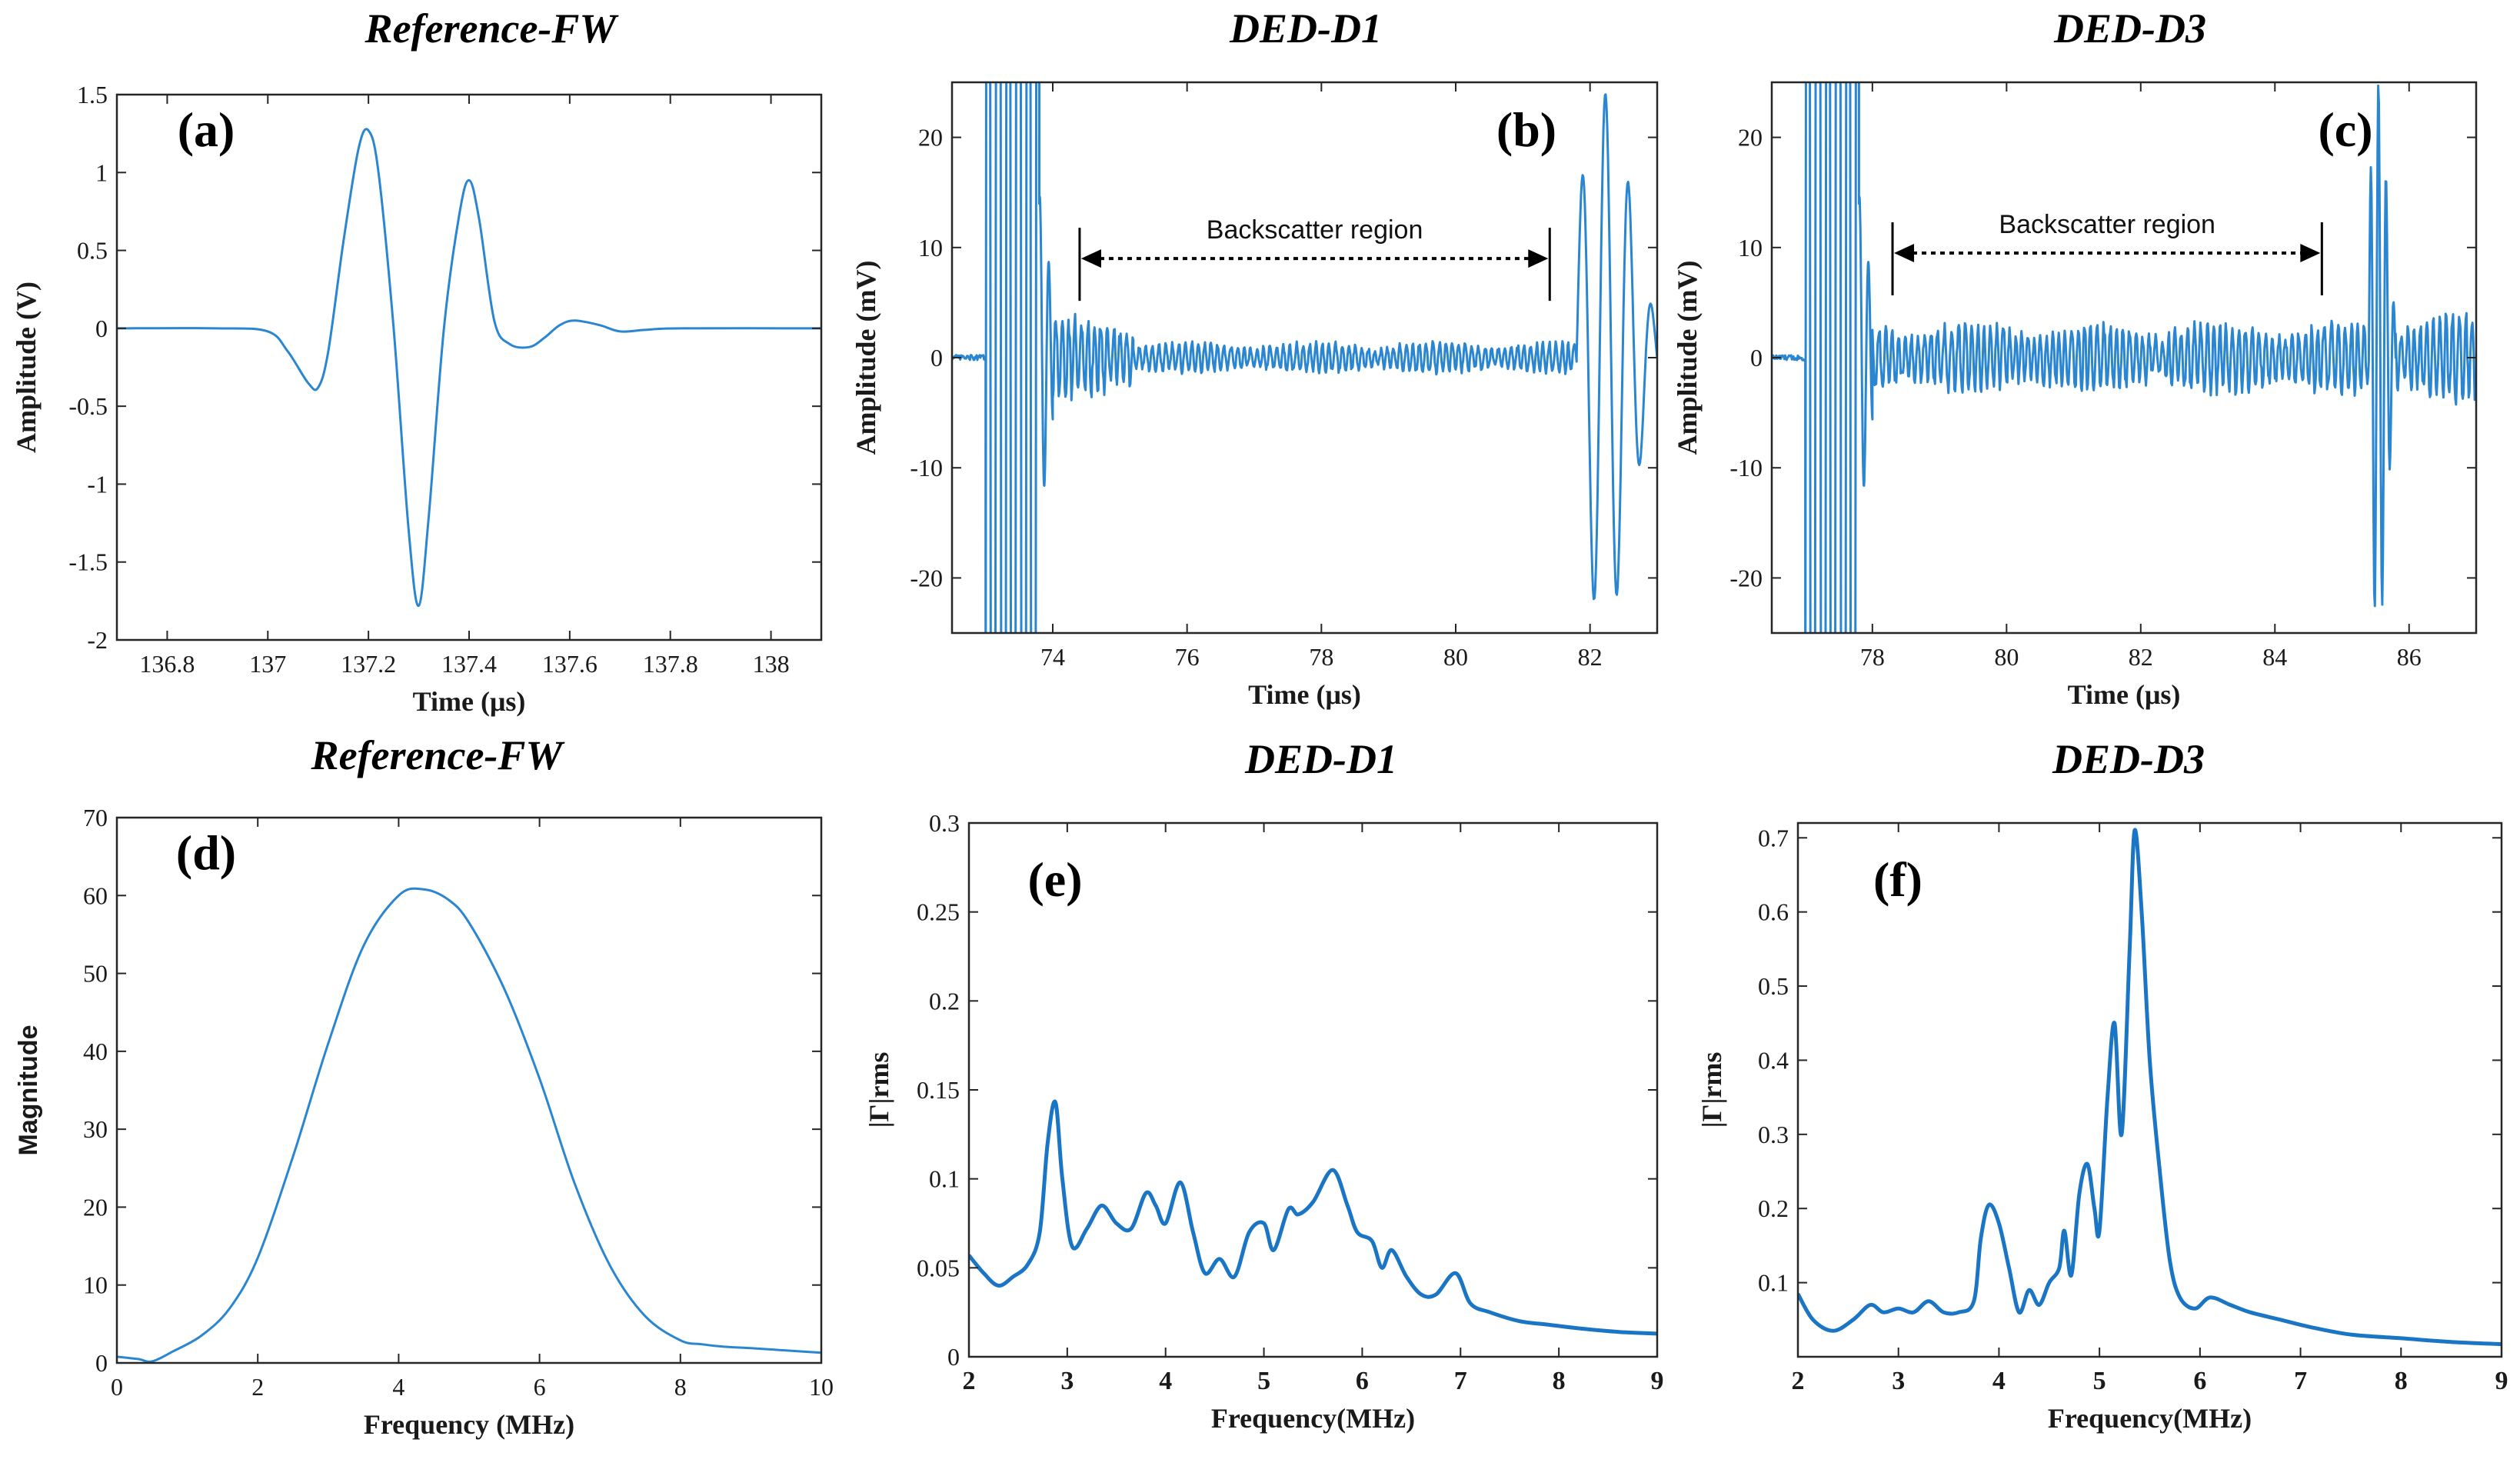  Describe the element at coordinates (1320, 759) in the screenshot. I see `panel-e-title: DED-D1` at that location.